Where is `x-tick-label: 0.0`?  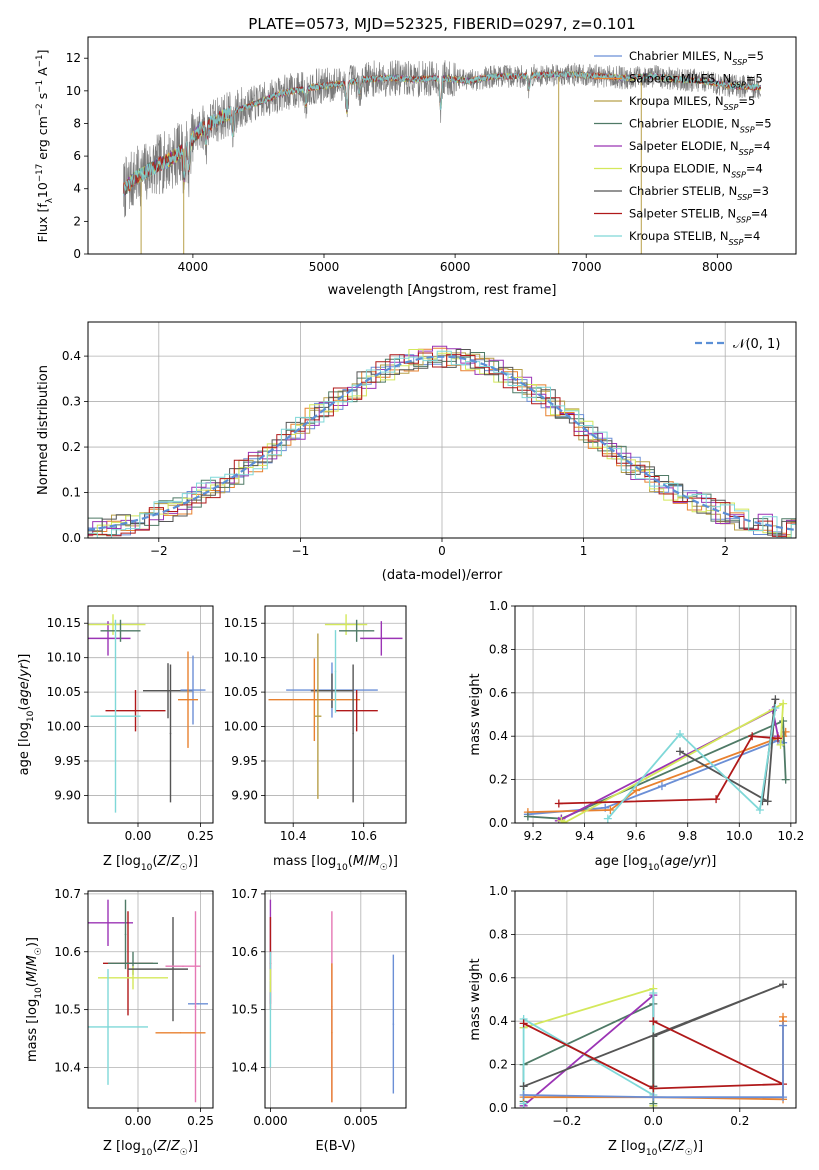
x-tick-label: 0.0 is located at coordinates (653, 1121).